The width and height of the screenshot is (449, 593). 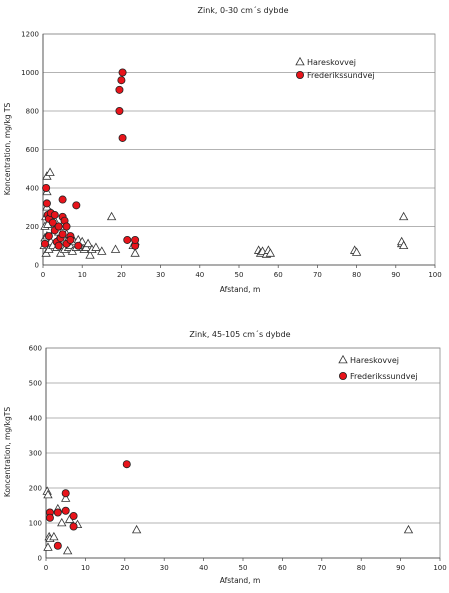 What do you see at coordinates (32, 227) in the screenshot?
I see `chart-1-y-tick-label: 200` at bounding box center [32, 227].